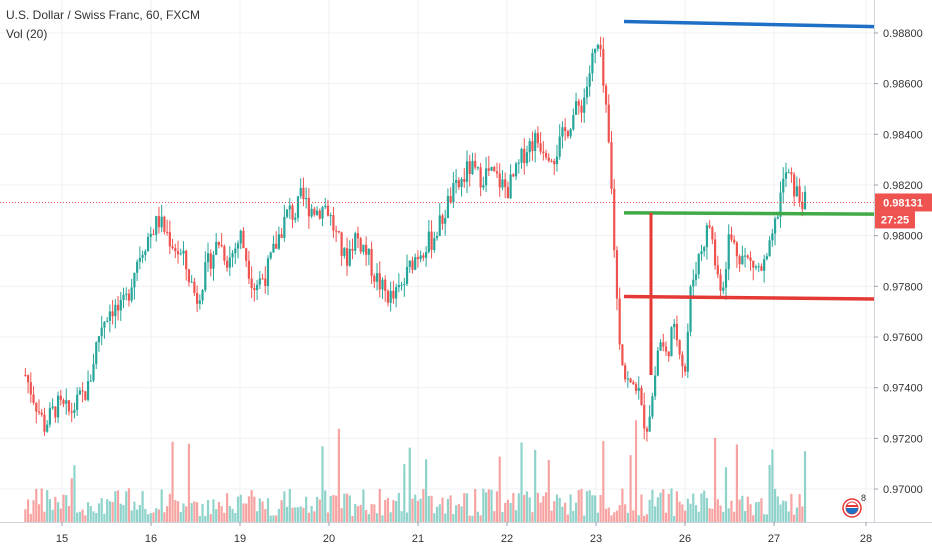 Image resolution: width=932 pixels, height=550 pixels. What do you see at coordinates (685, 539) in the screenshot?
I see `x-tick-label: 26` at bounding box center [685, 539].